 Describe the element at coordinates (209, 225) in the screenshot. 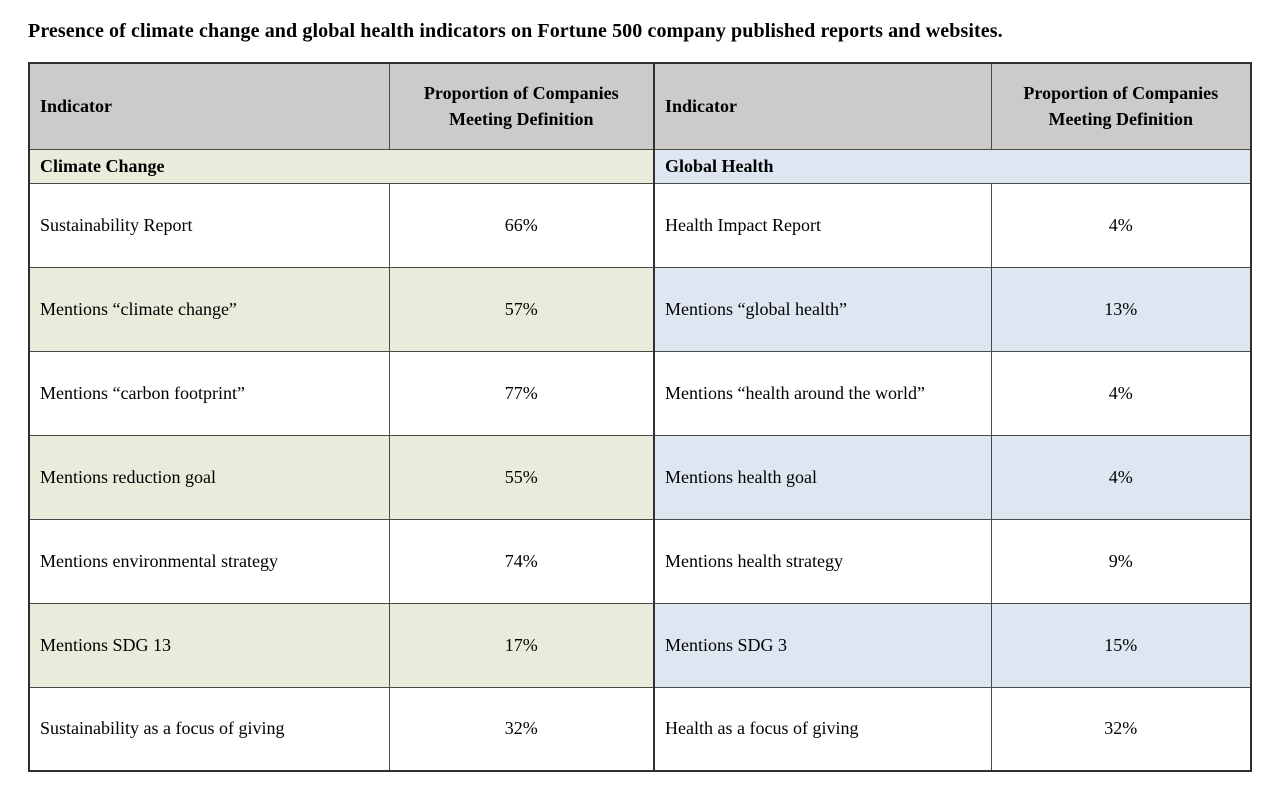

I see `climate-indicator-cell: Sustainability Report` at that location.